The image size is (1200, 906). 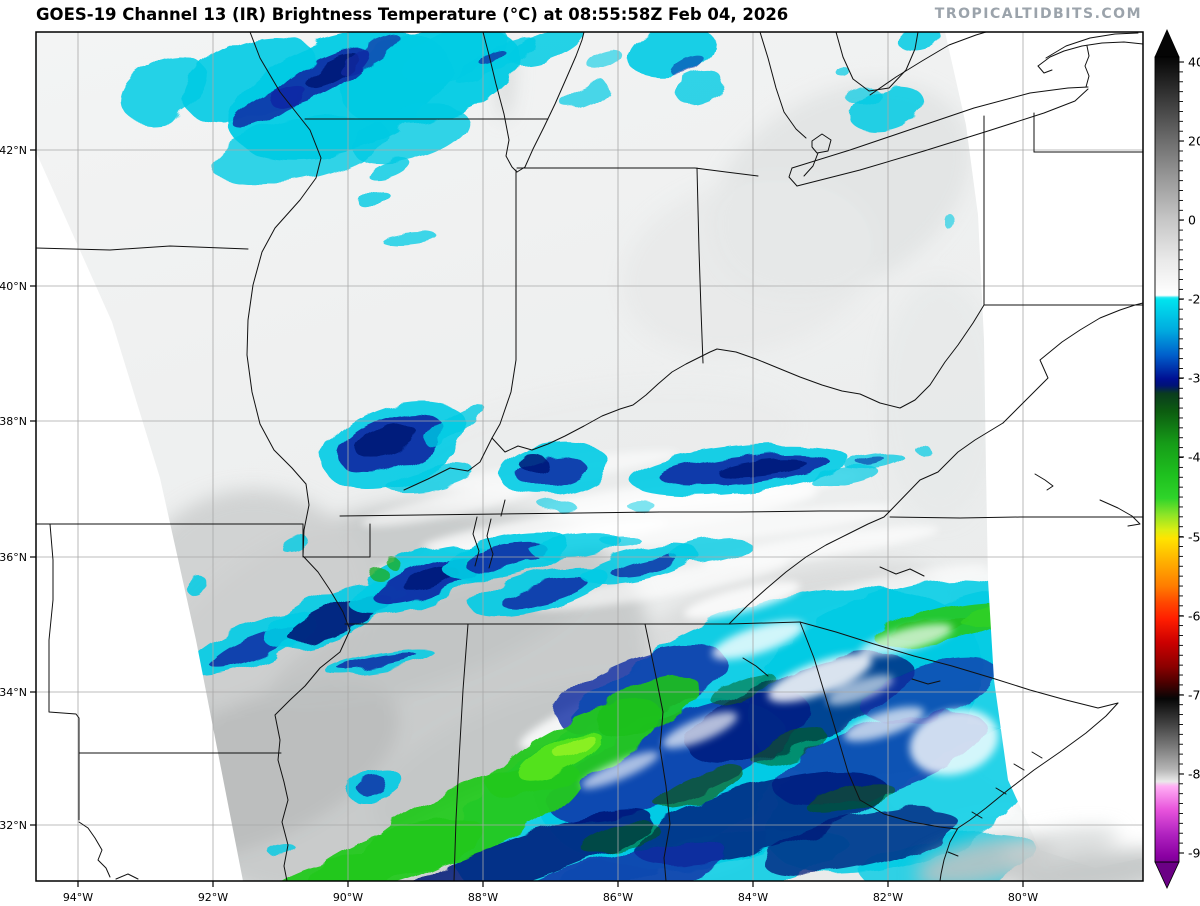 What do you see at coordinates (13, 421) in the screenshot?
I see `y-axis-label: 38°N` at bounding box center [13, 421].